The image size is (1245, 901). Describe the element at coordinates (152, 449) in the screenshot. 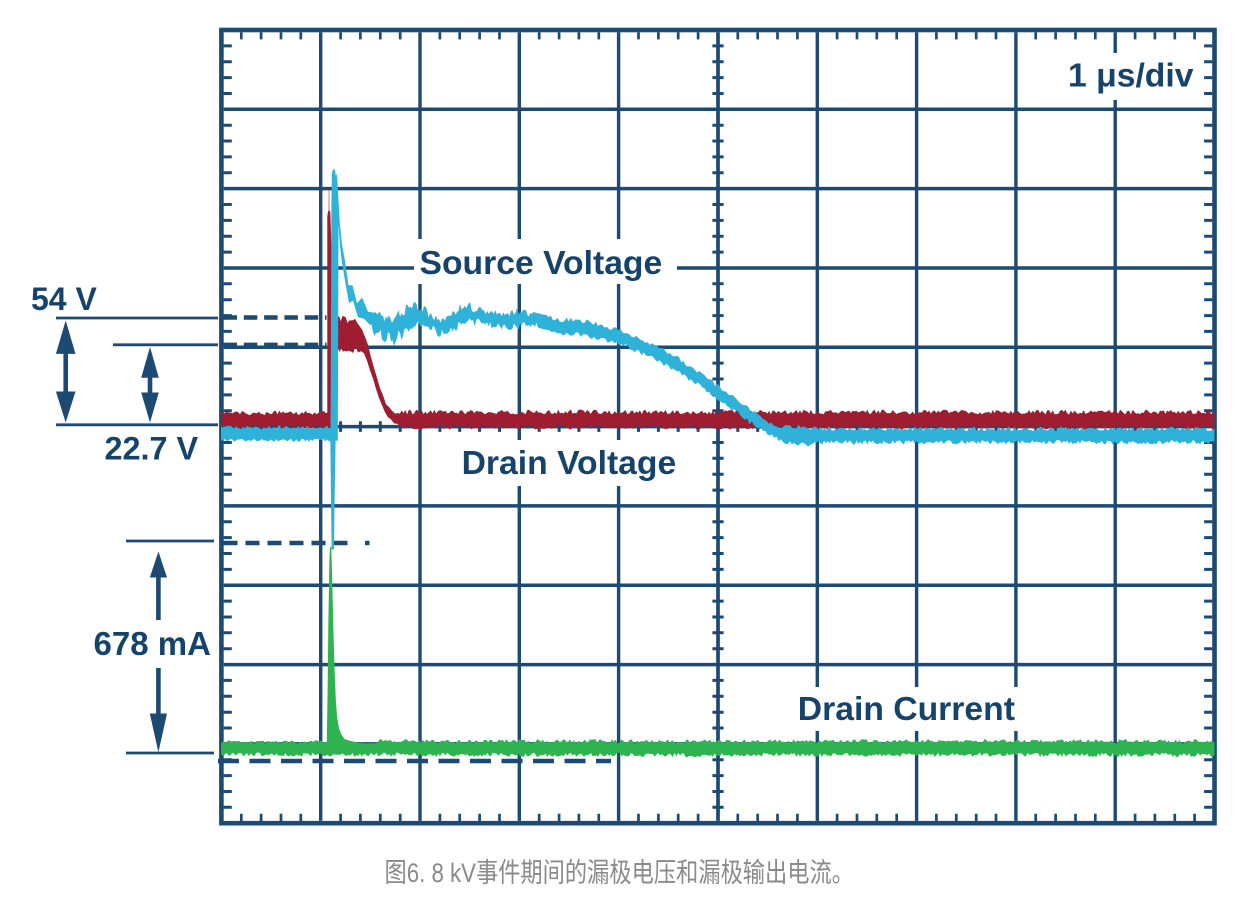

I see `svg-text: 22.7 V` at that location.